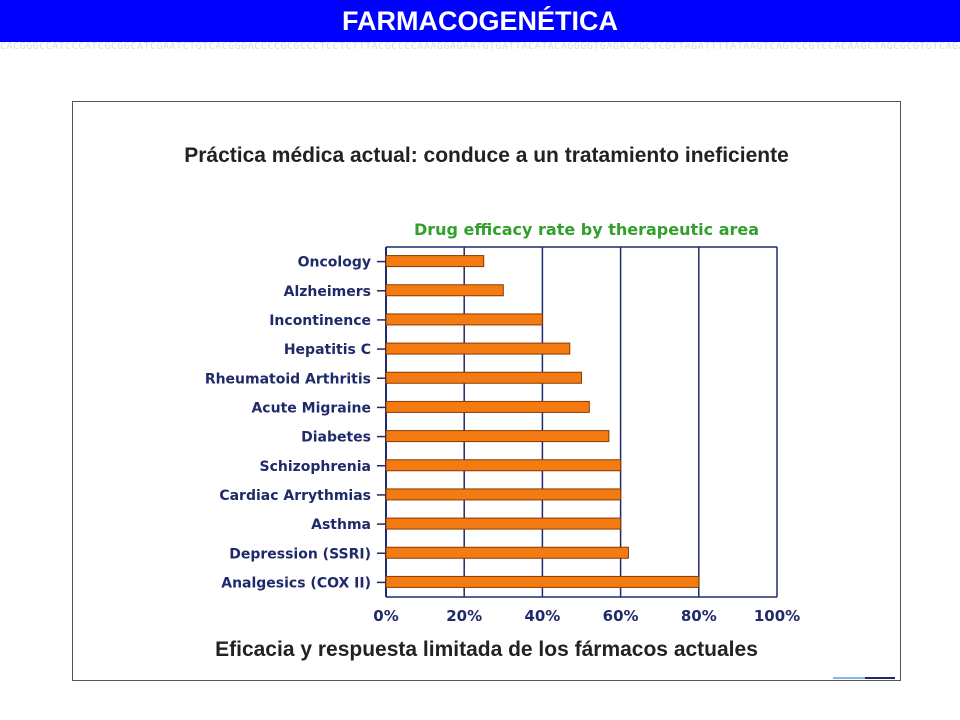 The width and height of the screenshot is (960, 720). I want to click on x-tick-label: 60%, so click(621, 616).